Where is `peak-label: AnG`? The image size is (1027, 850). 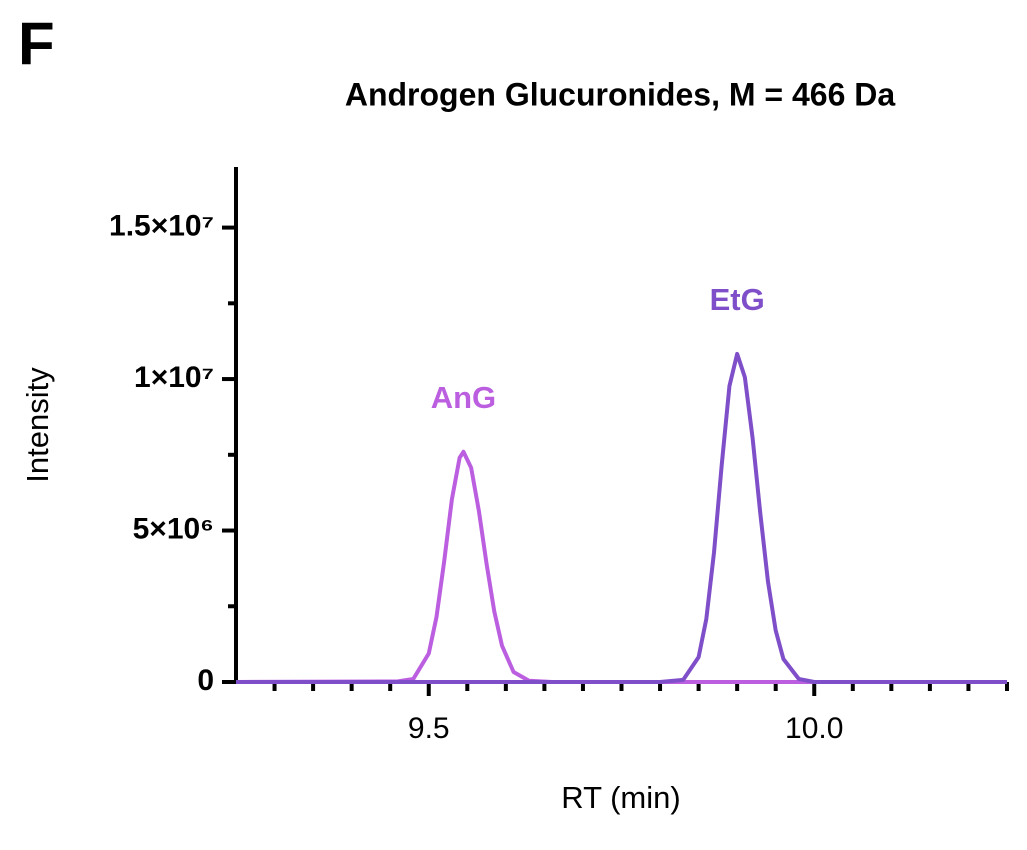 peak-label: AnG is located at coordinates (463, 397).